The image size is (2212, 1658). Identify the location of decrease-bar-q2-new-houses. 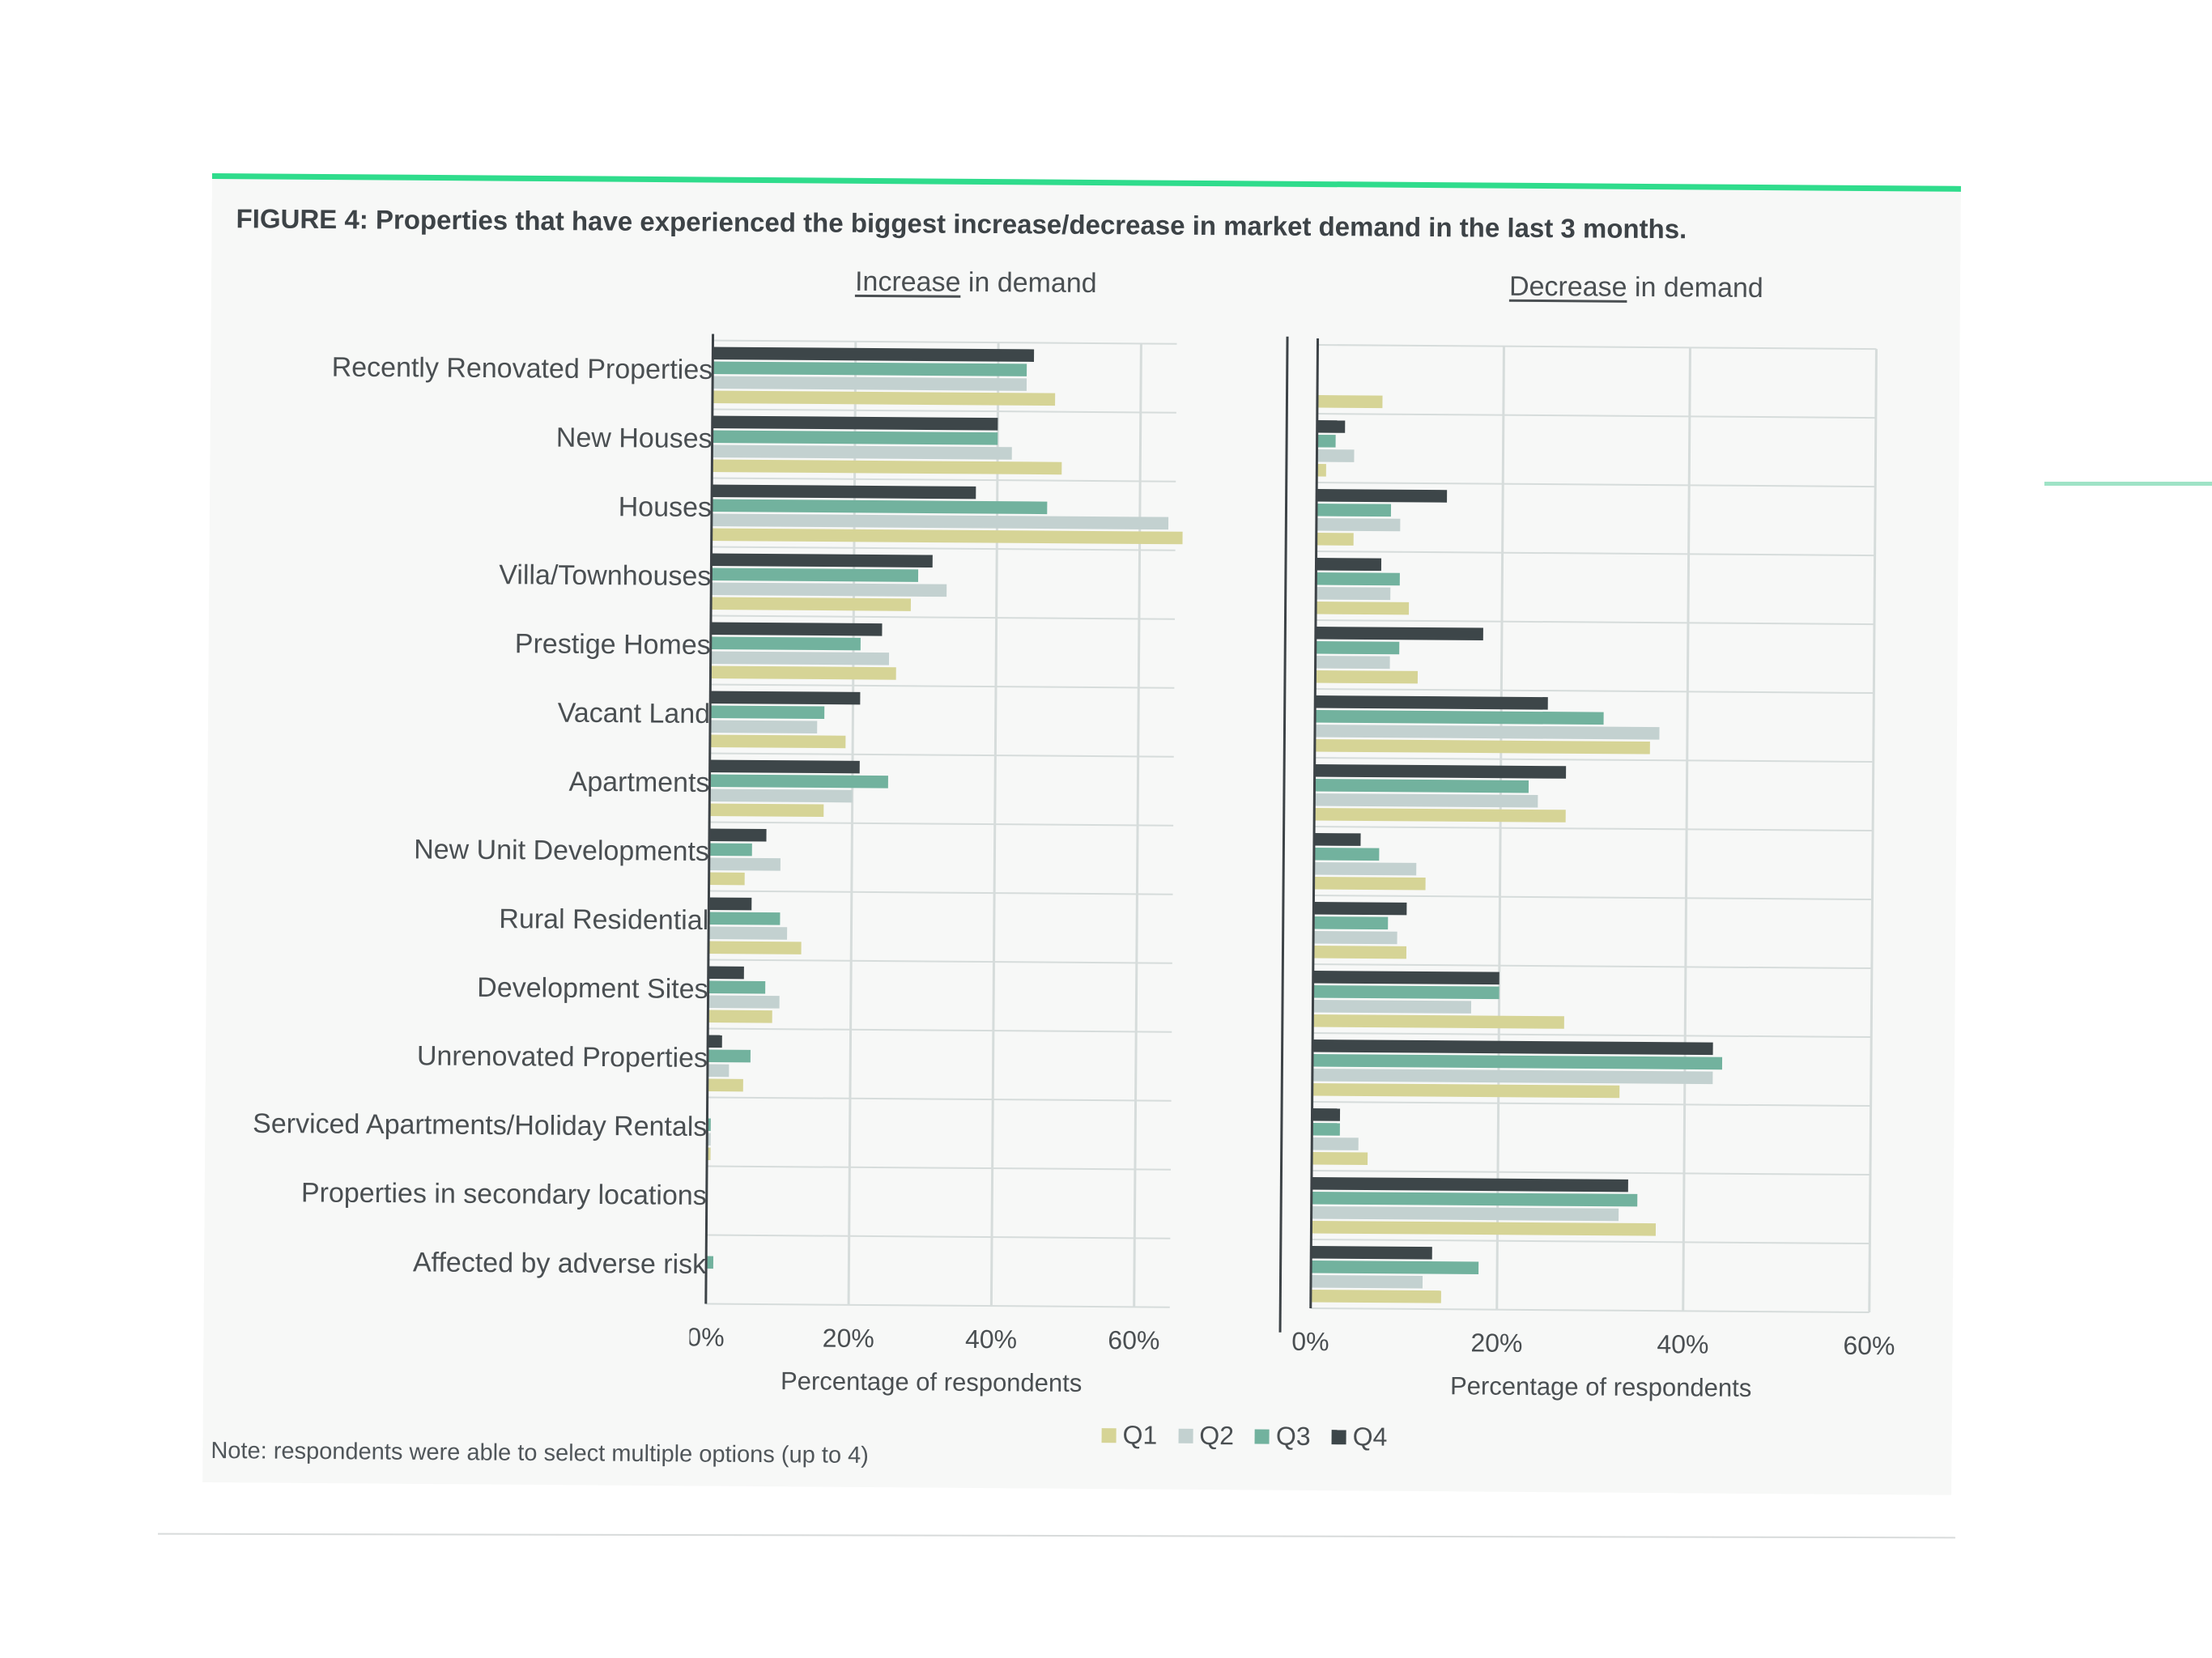
(1336, 455).